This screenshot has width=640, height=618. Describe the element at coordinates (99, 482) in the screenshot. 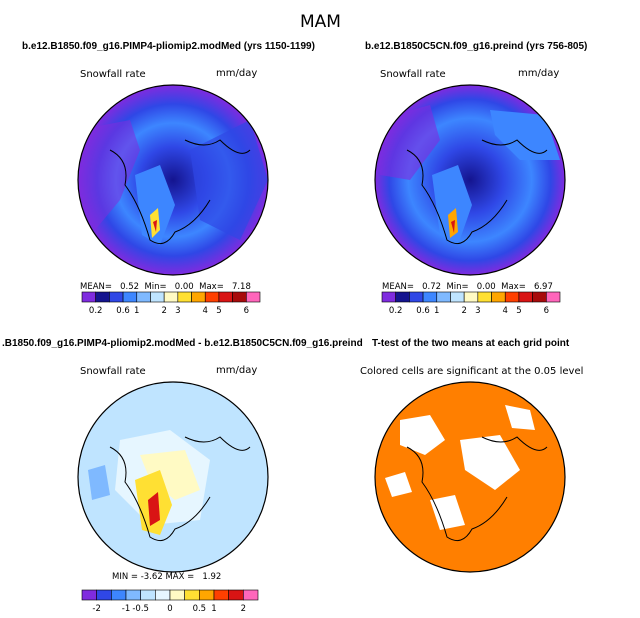

I see `panel3-negative-west` at that location.